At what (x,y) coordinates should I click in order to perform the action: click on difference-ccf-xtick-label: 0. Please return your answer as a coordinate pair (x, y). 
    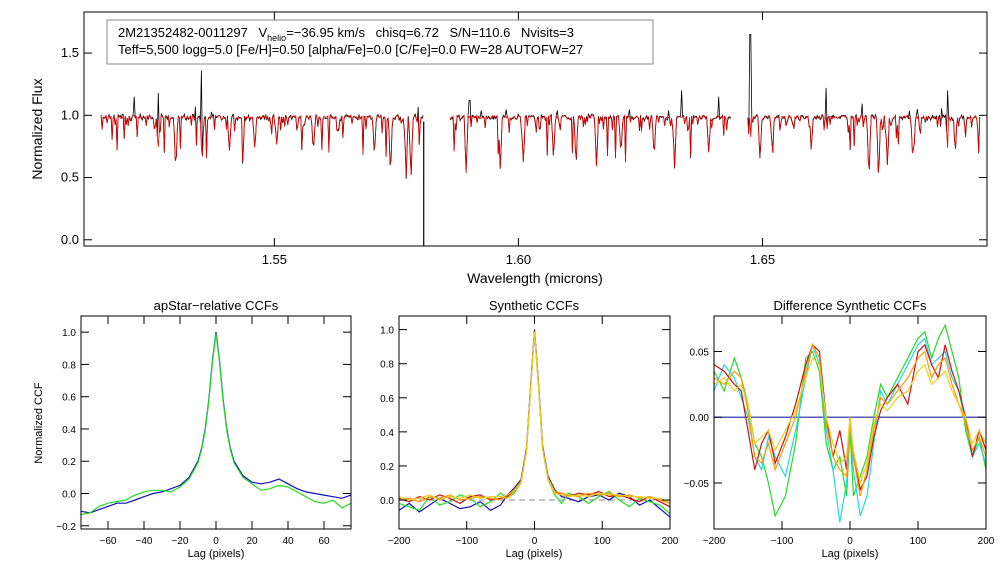
    Looking at the image, I should click on (850, 541).